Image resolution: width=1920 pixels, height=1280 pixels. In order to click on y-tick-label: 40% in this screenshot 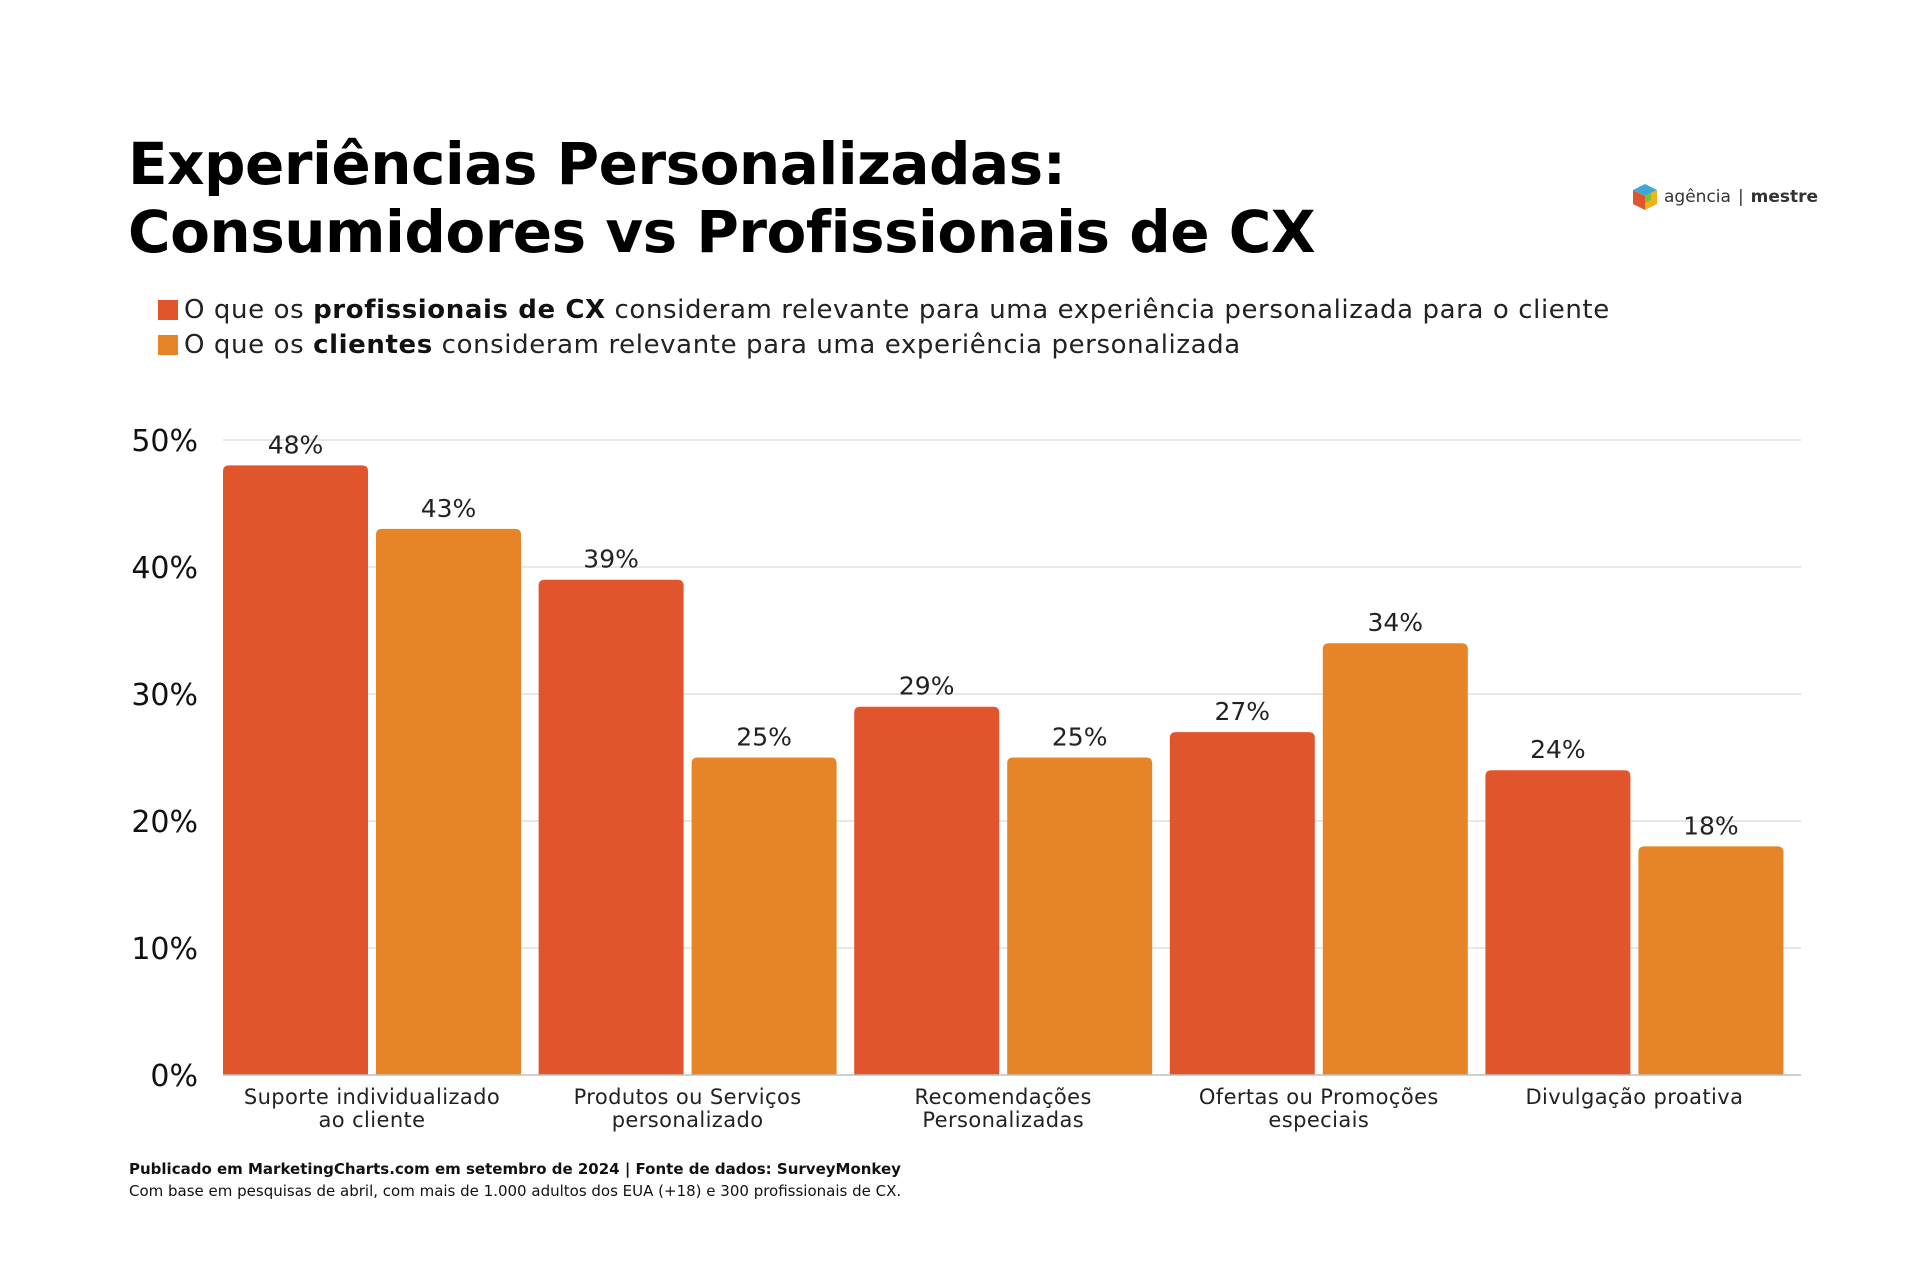, I will do `click(164, 568)`.